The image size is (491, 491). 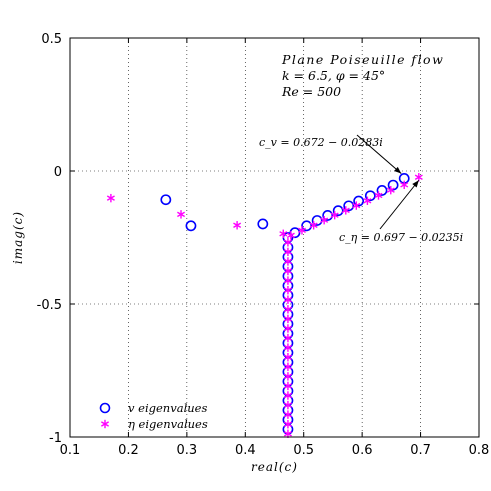 What do you see at coordinates (128, 450) in the screenshot?
I see `x-tick-label: 0.2` at bounding box center [128, 450].